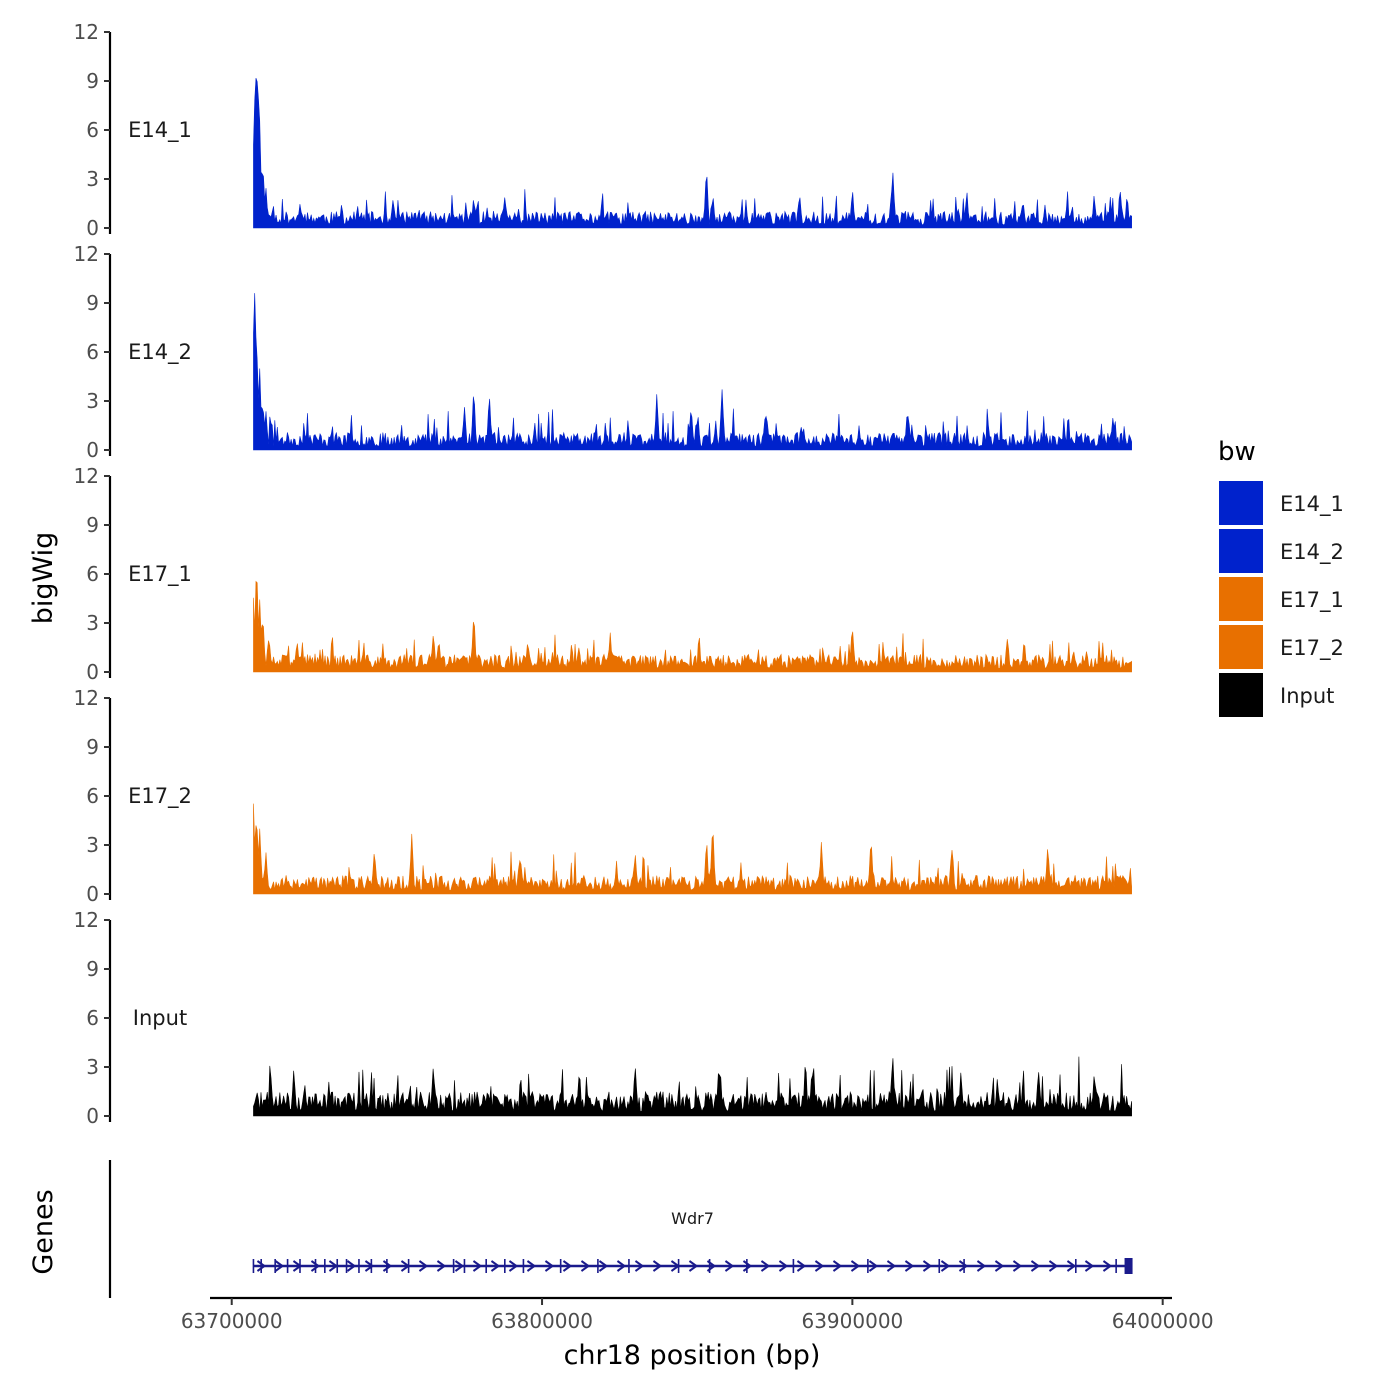 The height and width of the screenshot is (1400, 1400). I want to click on track-label: E17_2, so click(160, 796).